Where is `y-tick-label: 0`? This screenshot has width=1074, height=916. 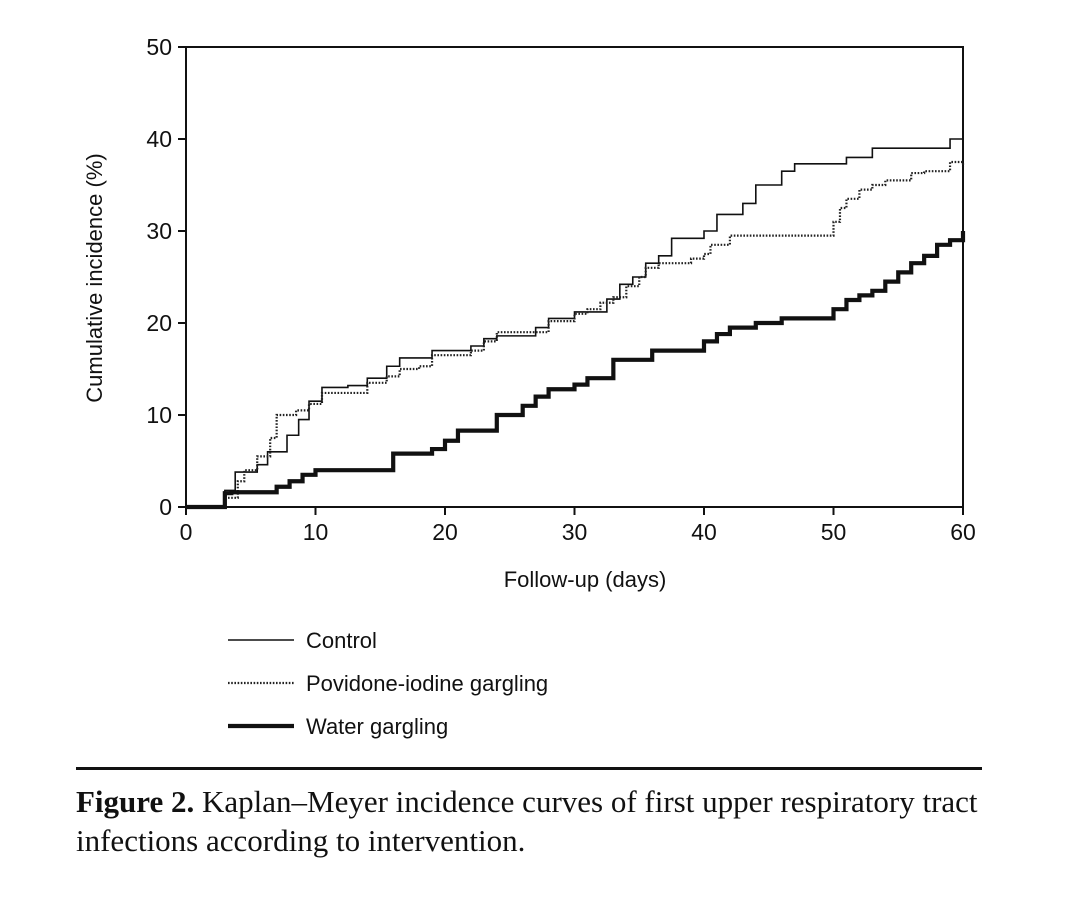
y-tick-label: 0 is located at coordinates (165, 507).